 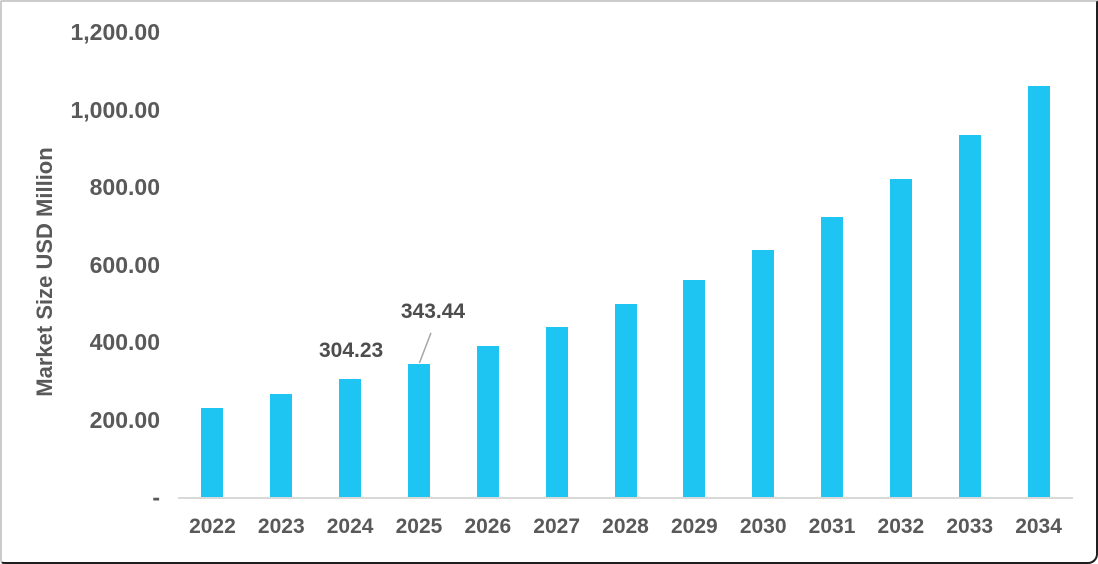 What do you see at coordinates (556, 411) in the screenshot?
I see `bar-2027` at bounding box center [556, 411].